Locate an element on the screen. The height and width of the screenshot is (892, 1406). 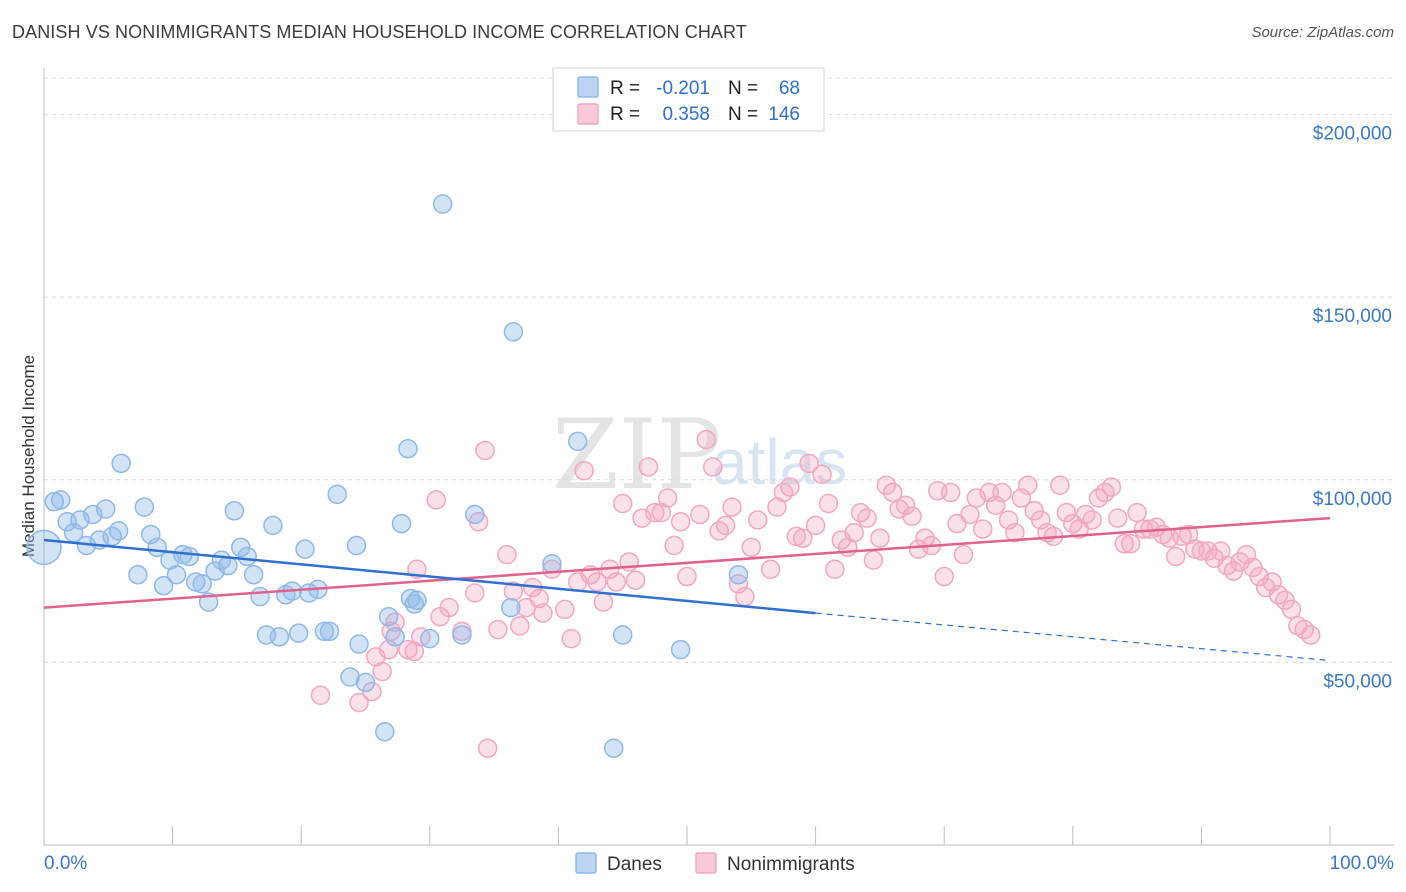
bottom-legend-nonimmigrants-swatch is located at coordinates (706, 863).